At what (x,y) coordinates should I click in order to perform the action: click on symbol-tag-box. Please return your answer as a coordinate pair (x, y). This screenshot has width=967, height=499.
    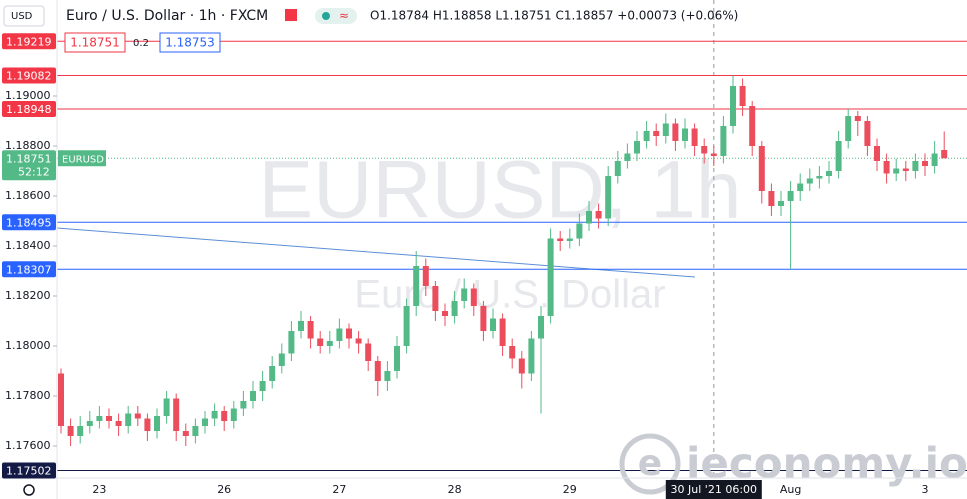
    Looking at the image, I should click on (82, 158).